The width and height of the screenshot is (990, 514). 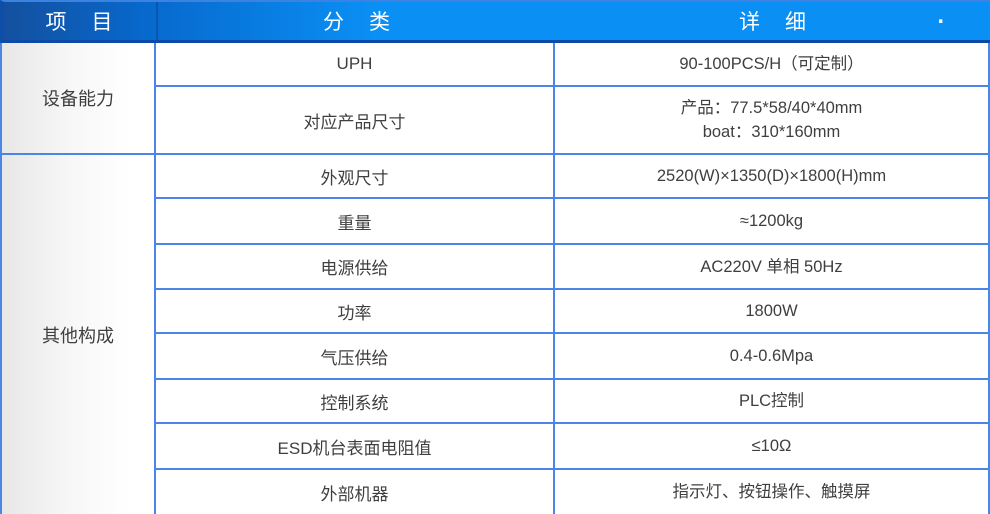 I want to click on detail-cell: 0.4-0.6Mpa, so click(x=771, y=356).